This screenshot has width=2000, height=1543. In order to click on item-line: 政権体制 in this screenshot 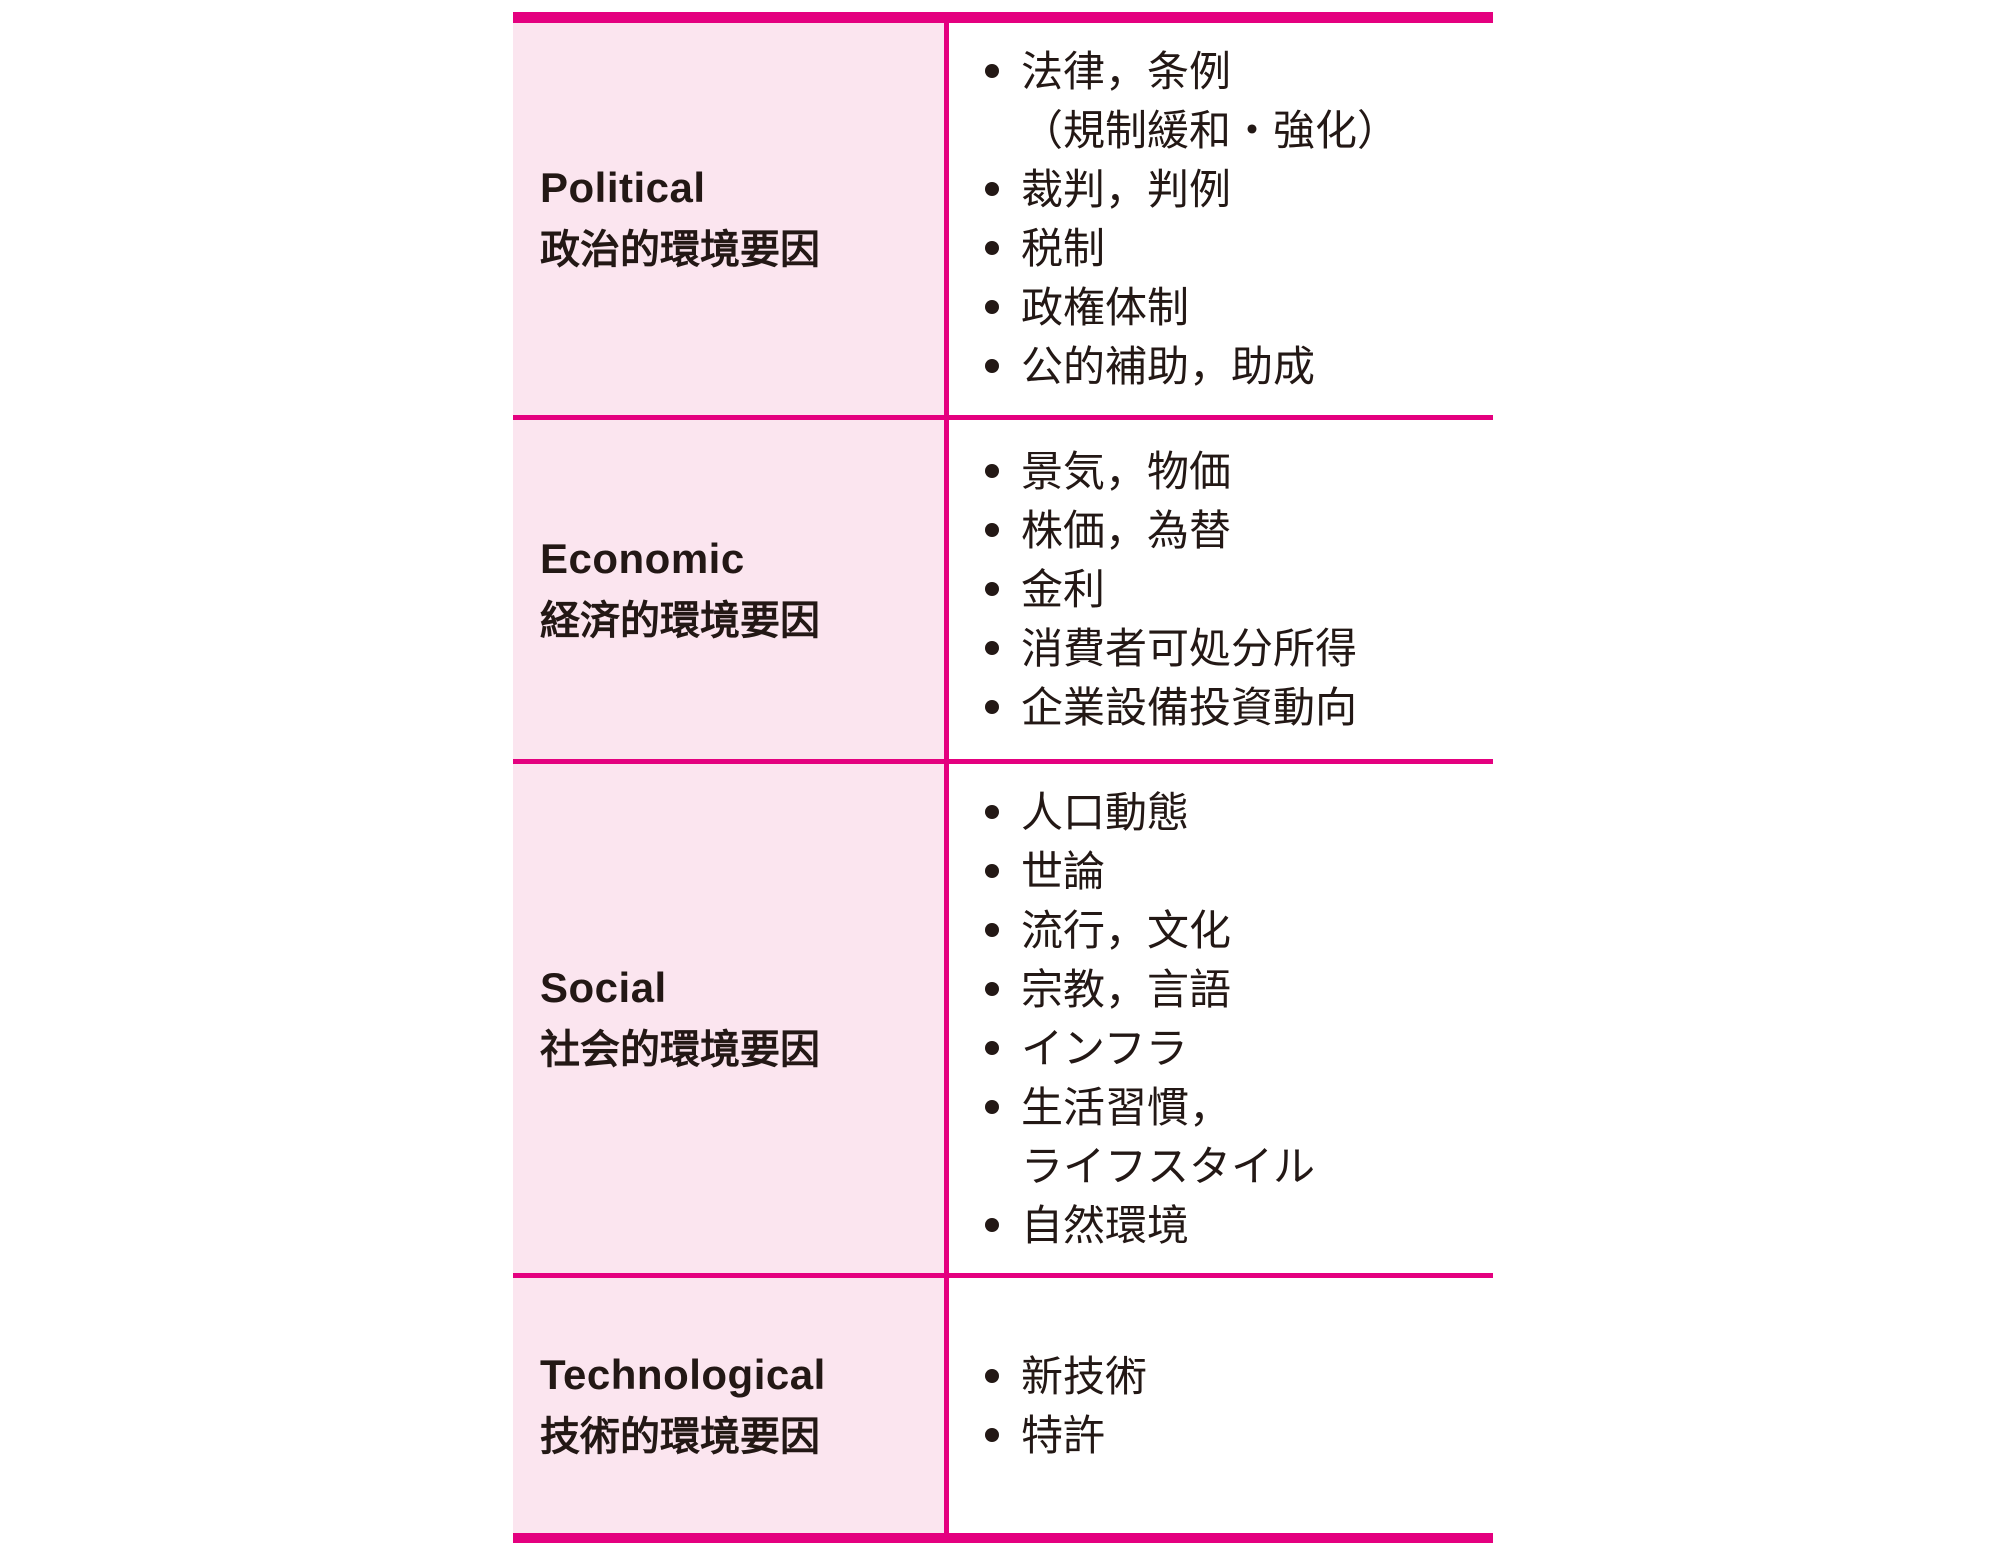, I will do `click(1105, 307)`.